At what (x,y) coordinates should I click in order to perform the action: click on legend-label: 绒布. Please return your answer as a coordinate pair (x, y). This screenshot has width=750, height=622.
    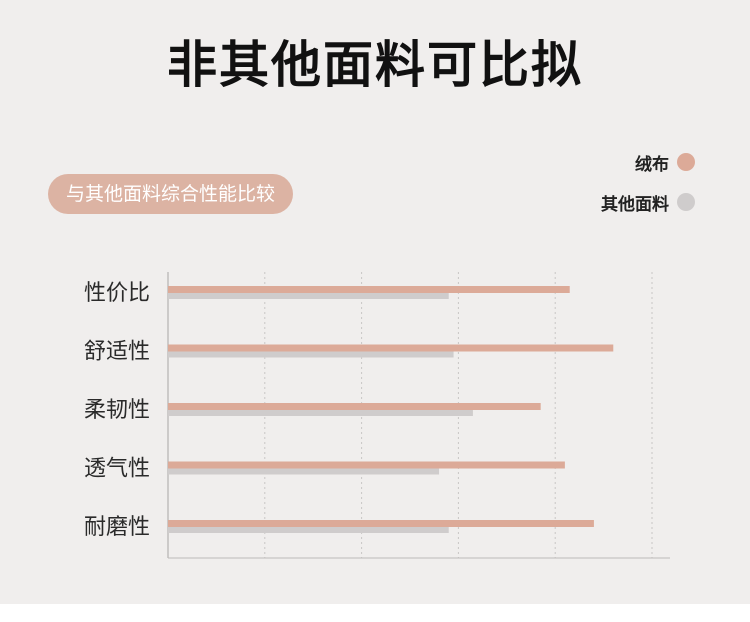
    Looking at the image, I should click on (652, 164).